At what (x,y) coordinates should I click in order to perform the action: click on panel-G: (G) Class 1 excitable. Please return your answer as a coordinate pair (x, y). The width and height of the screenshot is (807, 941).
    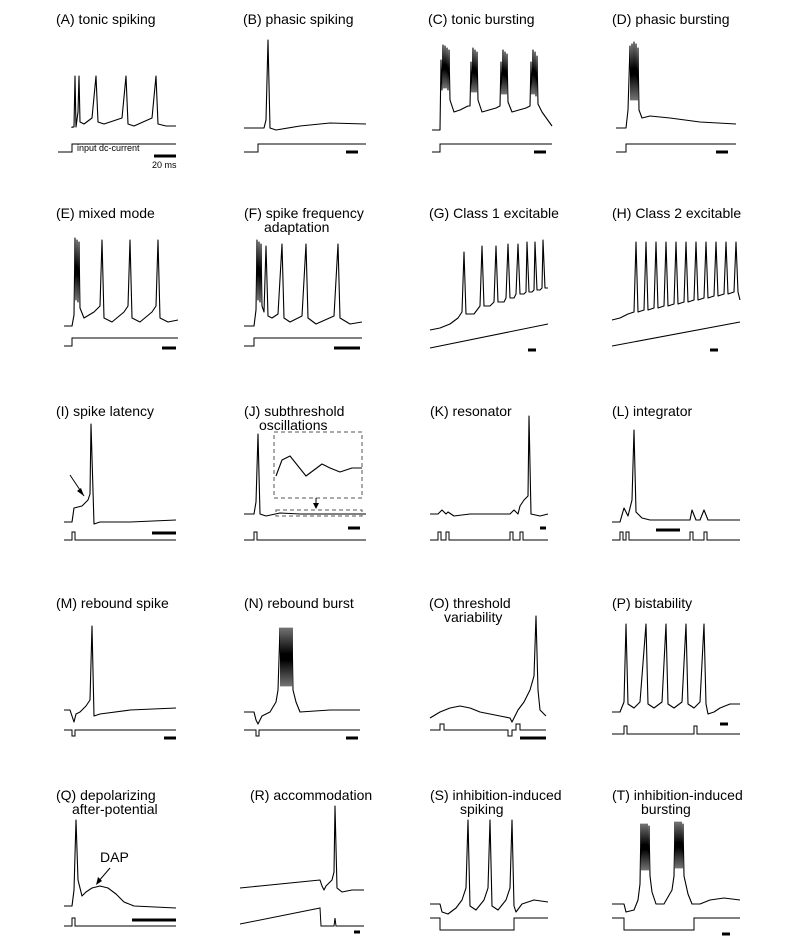
    Looking at the image, I should click on (494, 278).